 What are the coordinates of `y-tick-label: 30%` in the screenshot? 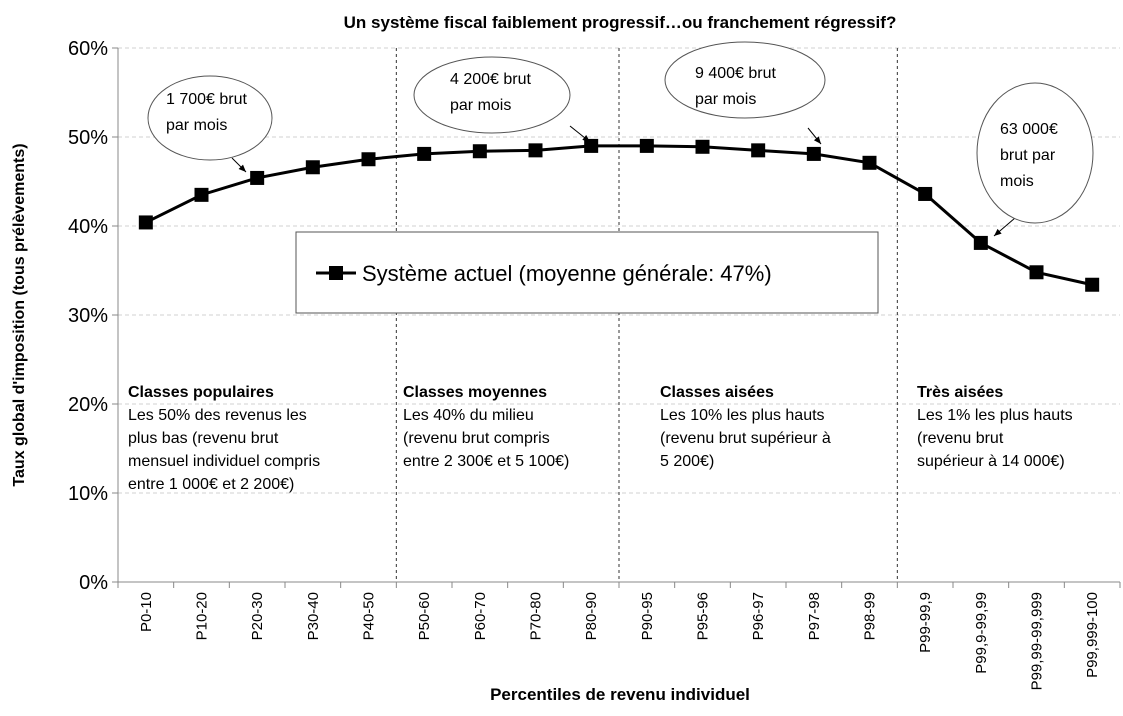 It's located at (88, 316).